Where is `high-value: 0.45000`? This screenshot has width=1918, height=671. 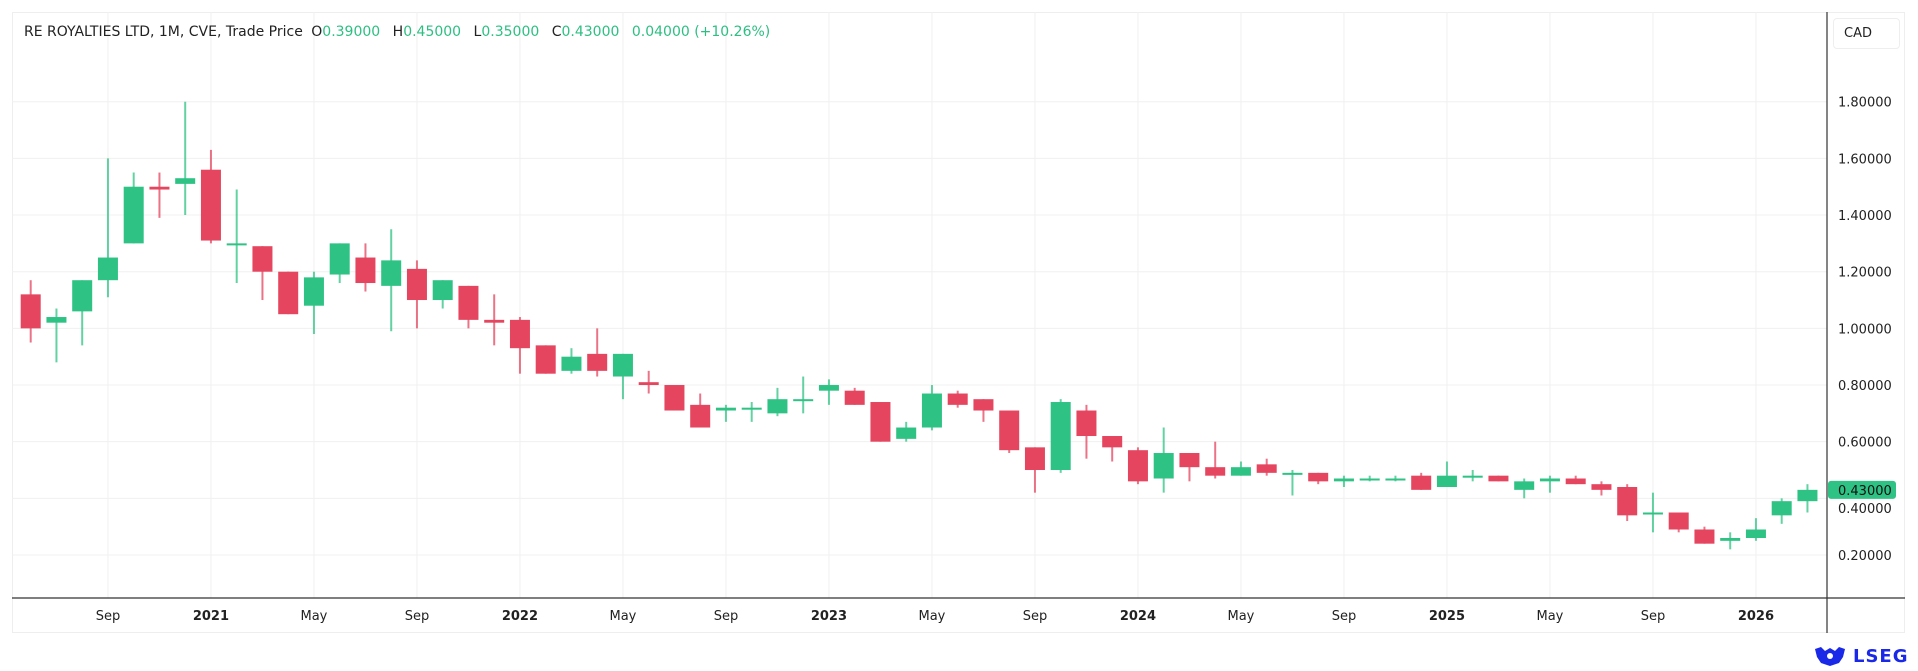 high-value: 0.45000 is located at coordinates (432, 32).